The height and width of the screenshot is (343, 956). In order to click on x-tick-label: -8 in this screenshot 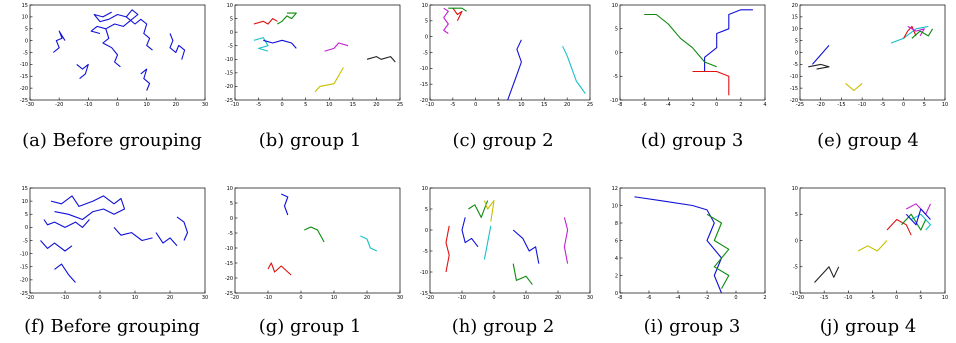, I will do `click(620, 105)`.